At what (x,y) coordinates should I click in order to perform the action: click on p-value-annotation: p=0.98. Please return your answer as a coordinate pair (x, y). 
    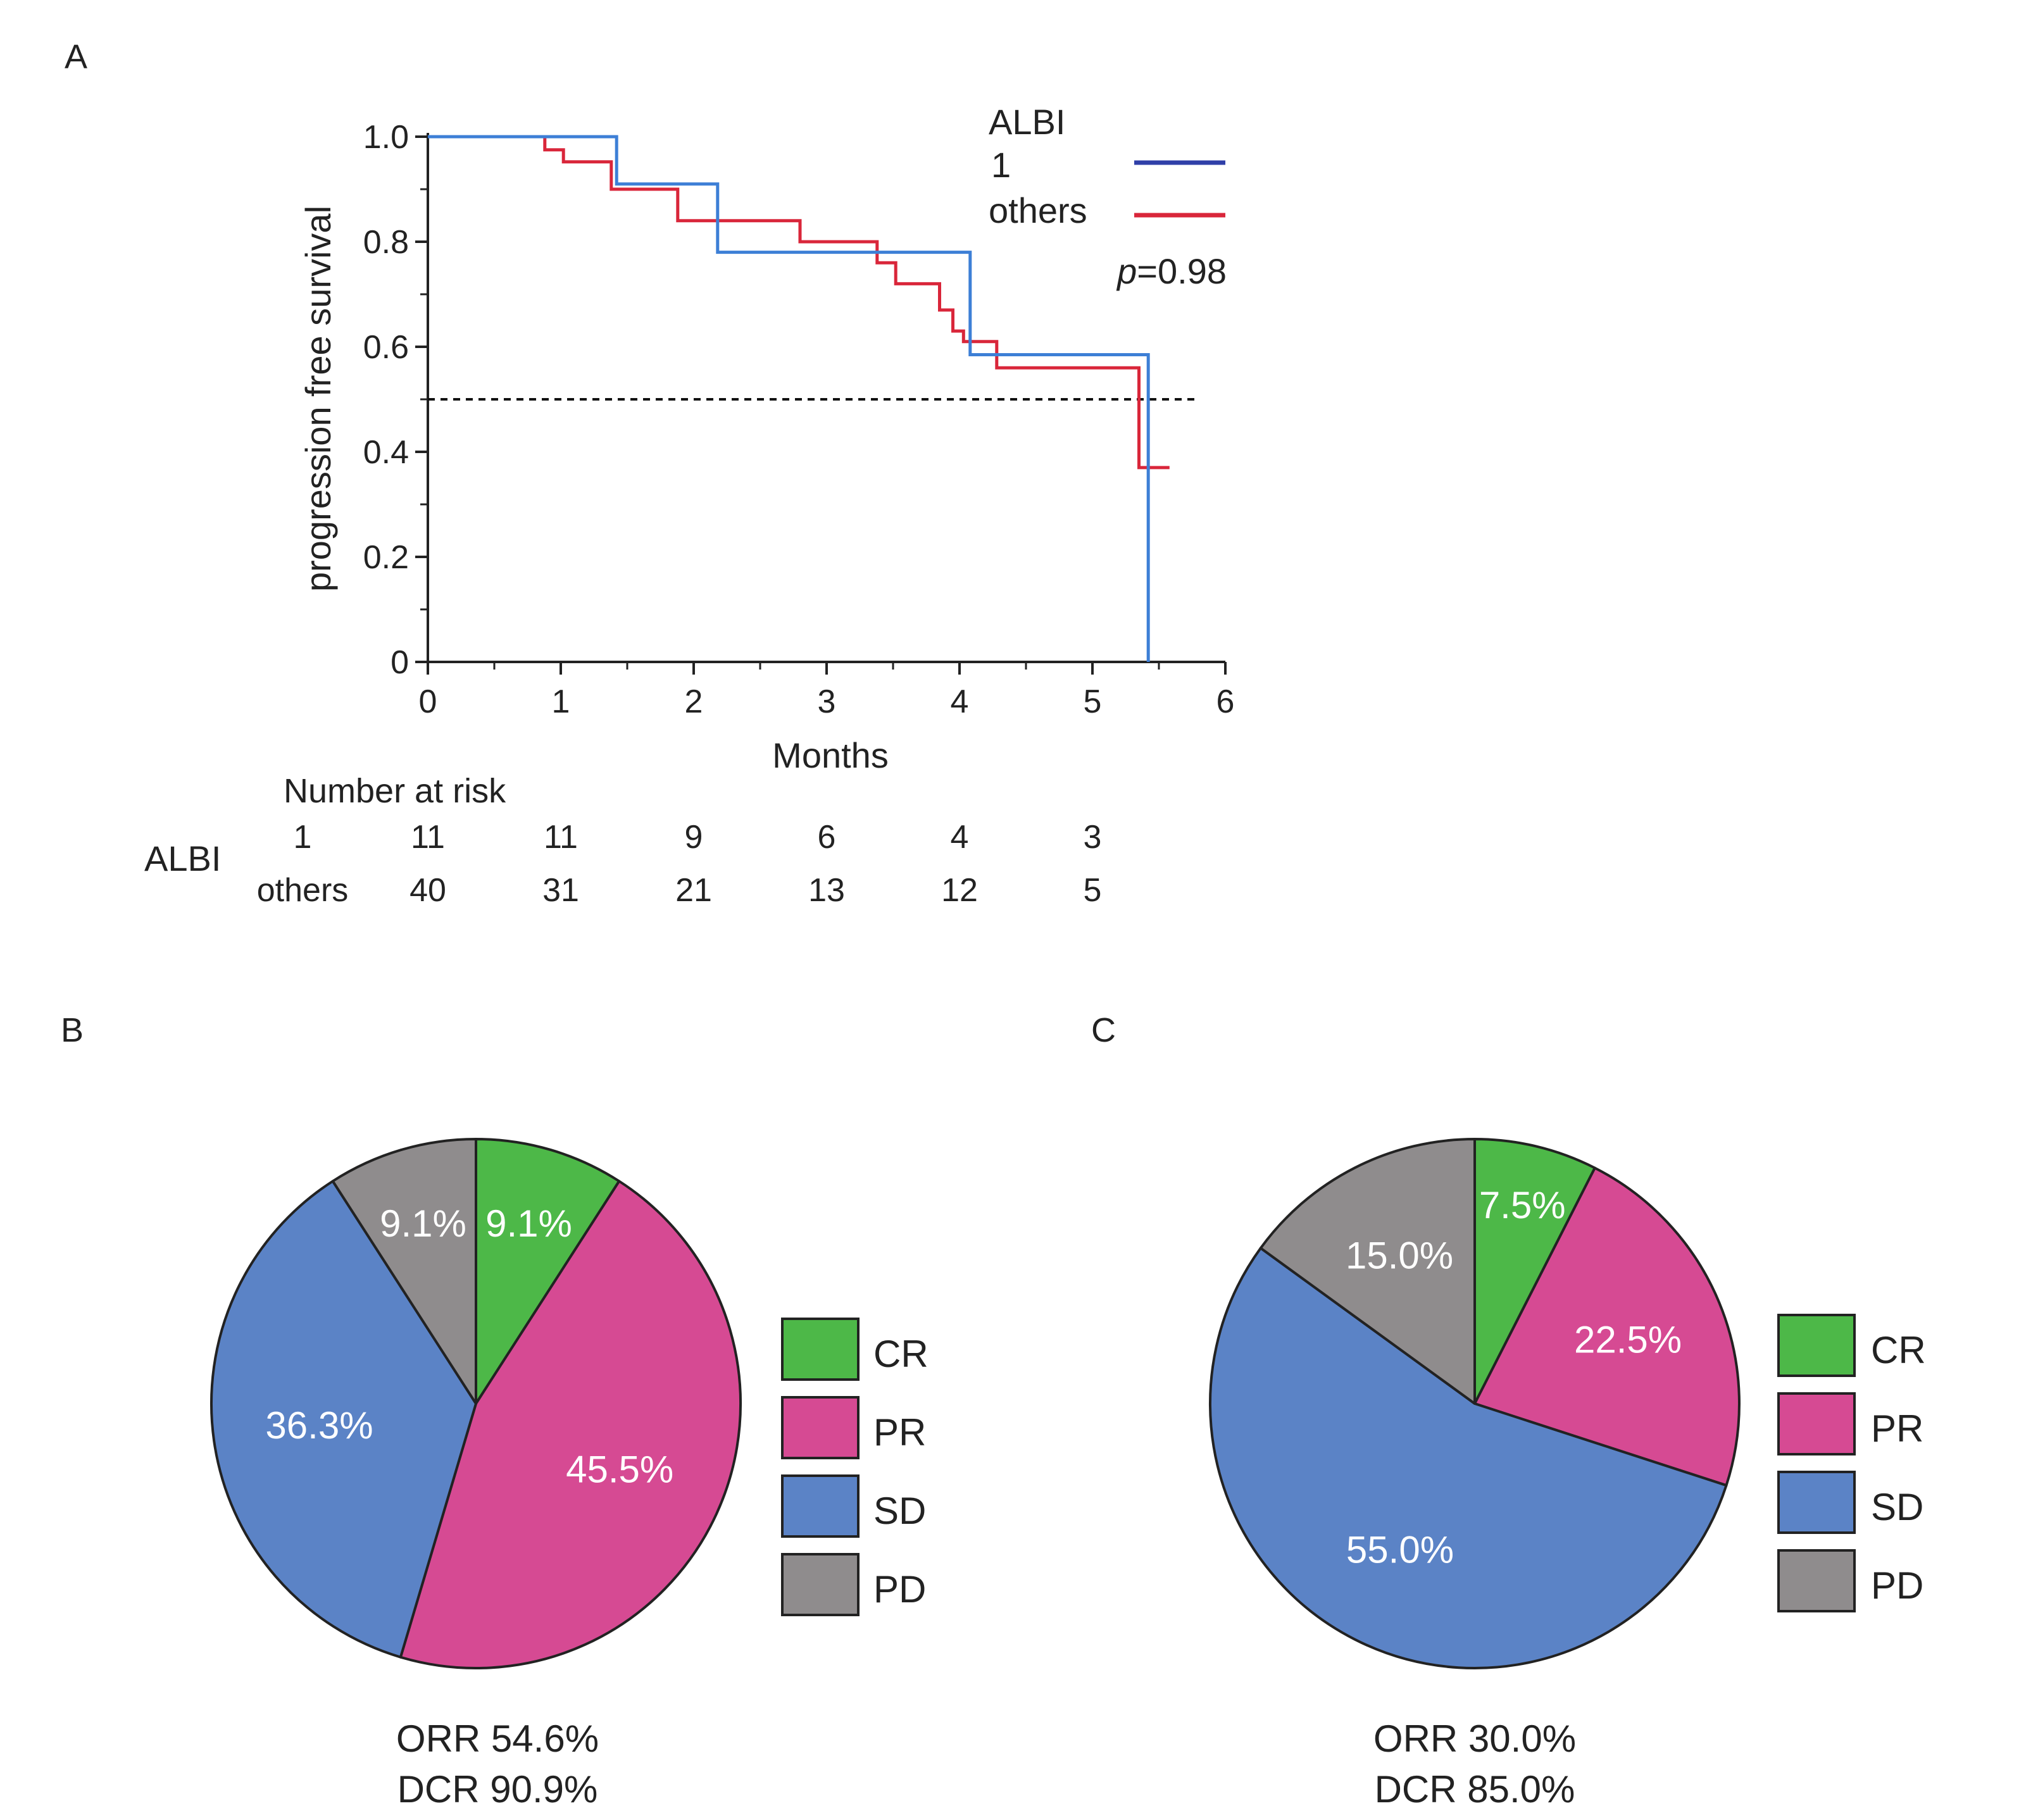
    Looking at the image, I should click on (1171, 271).